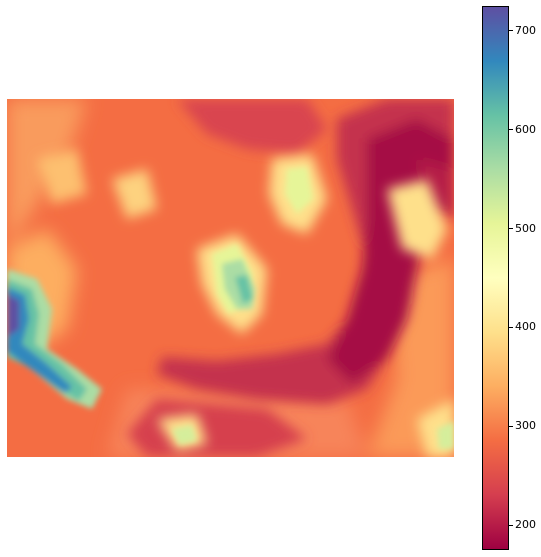 Image resolution: width=541 pixels, height=557 pixels. I want to click on colorbar-tick-label: 500, so click(525, 228).